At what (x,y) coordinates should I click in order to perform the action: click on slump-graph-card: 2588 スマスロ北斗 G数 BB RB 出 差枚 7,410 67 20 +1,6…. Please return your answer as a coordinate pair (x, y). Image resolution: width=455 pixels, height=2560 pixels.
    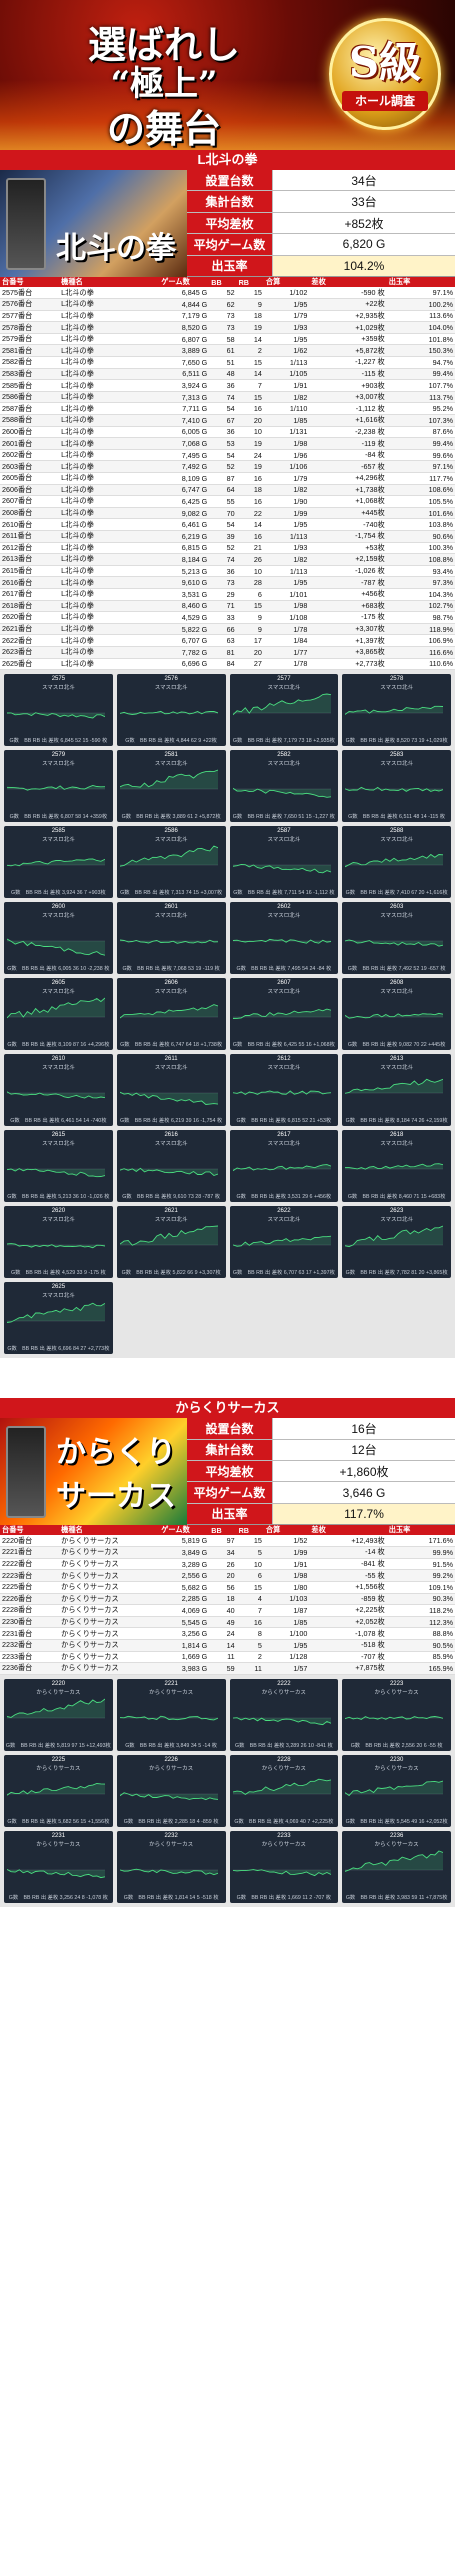
    Looking at the image, I should click on (396, 862).